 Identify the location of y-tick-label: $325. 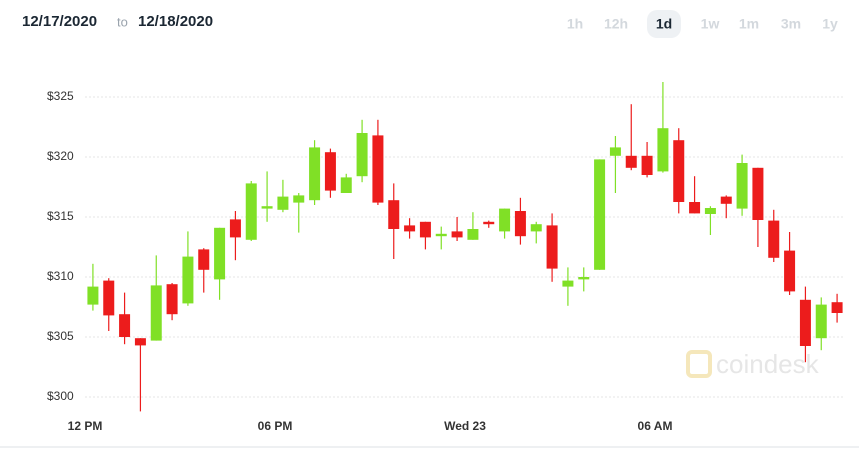
(60, 96).